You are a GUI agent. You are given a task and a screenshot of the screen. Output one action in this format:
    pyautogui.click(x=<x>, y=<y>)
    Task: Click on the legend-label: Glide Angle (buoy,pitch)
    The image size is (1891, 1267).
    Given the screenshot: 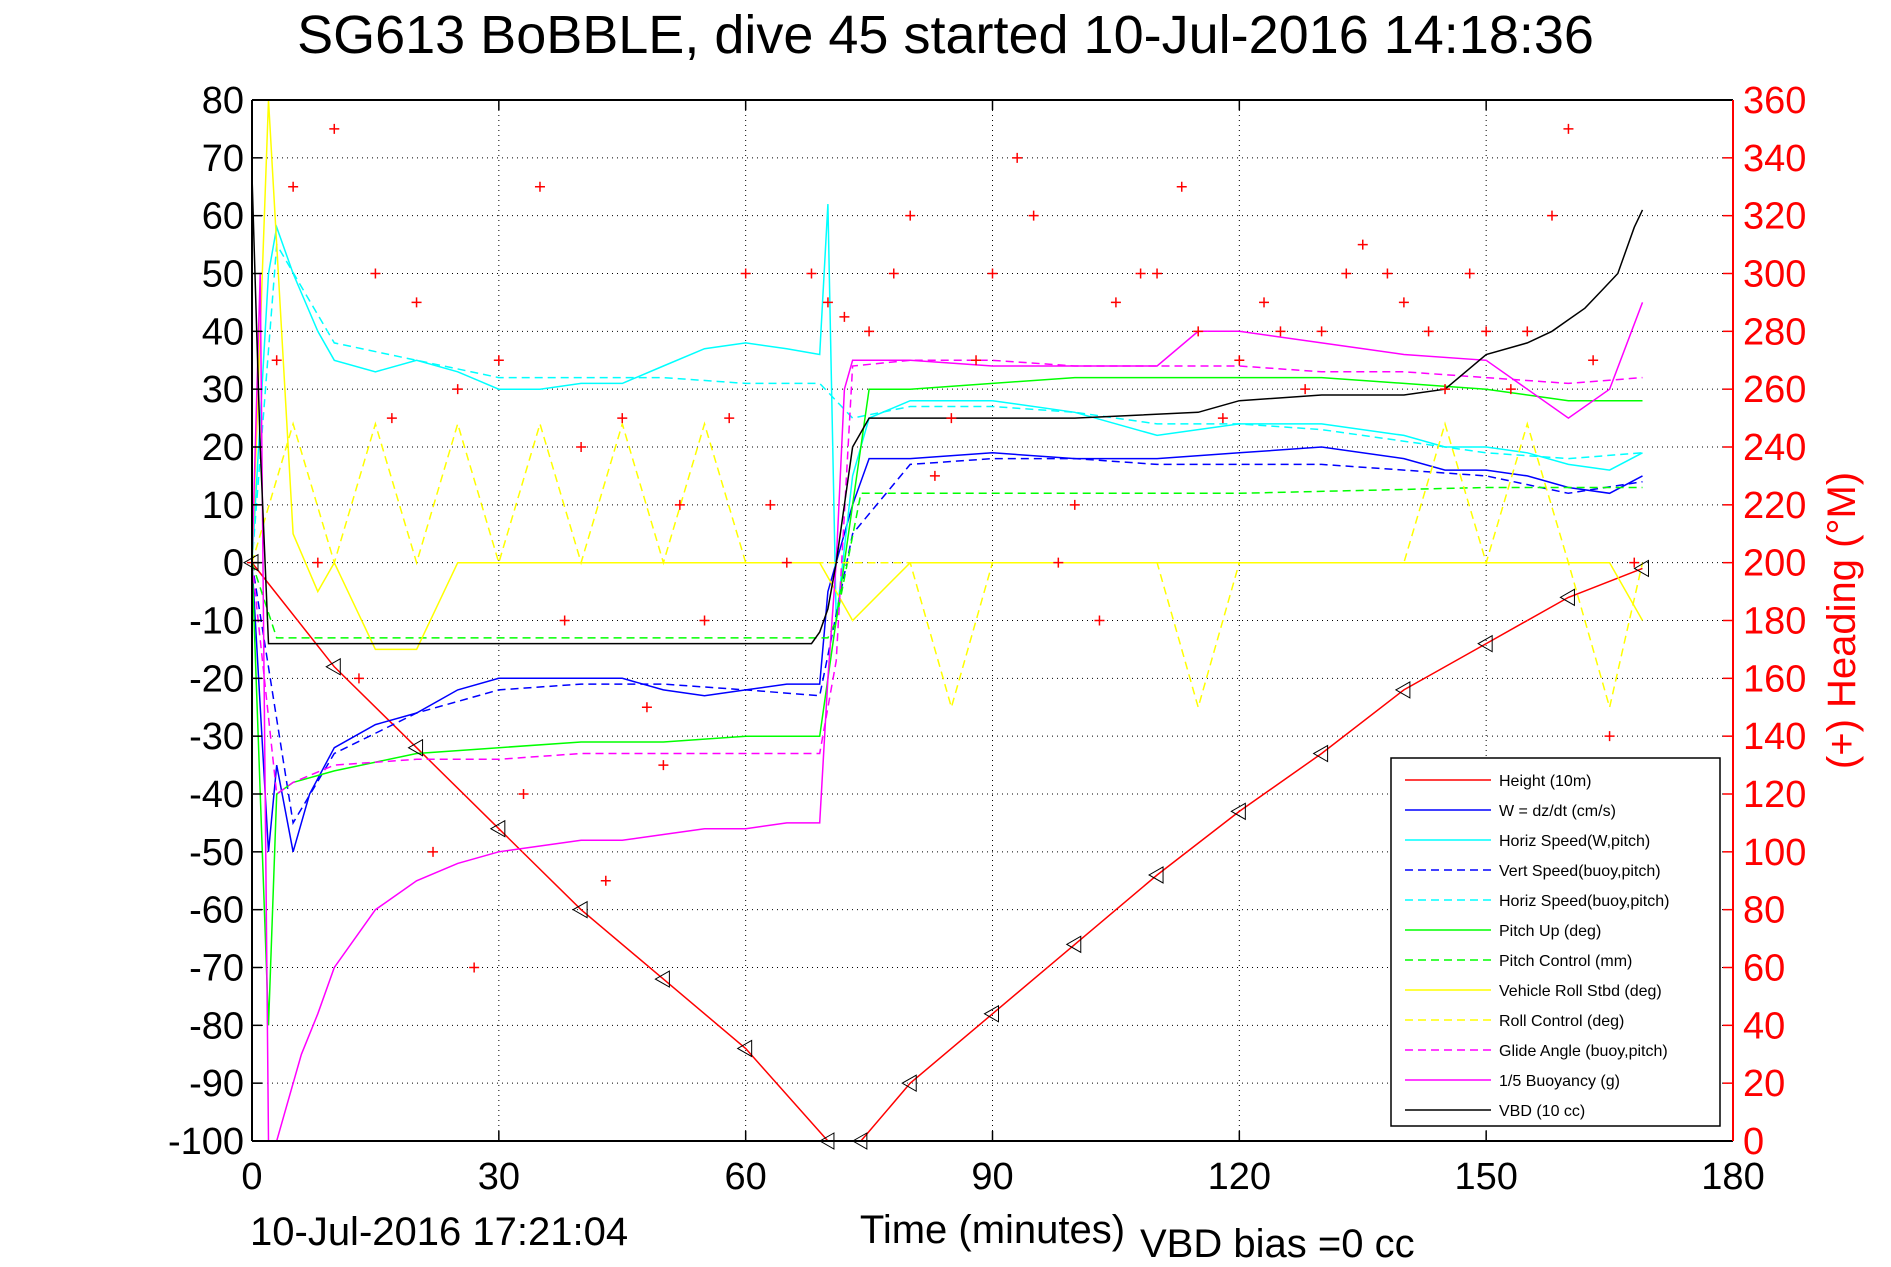 What is the action you would take?
    pyautogui.click(x=1583, y=1051)
    